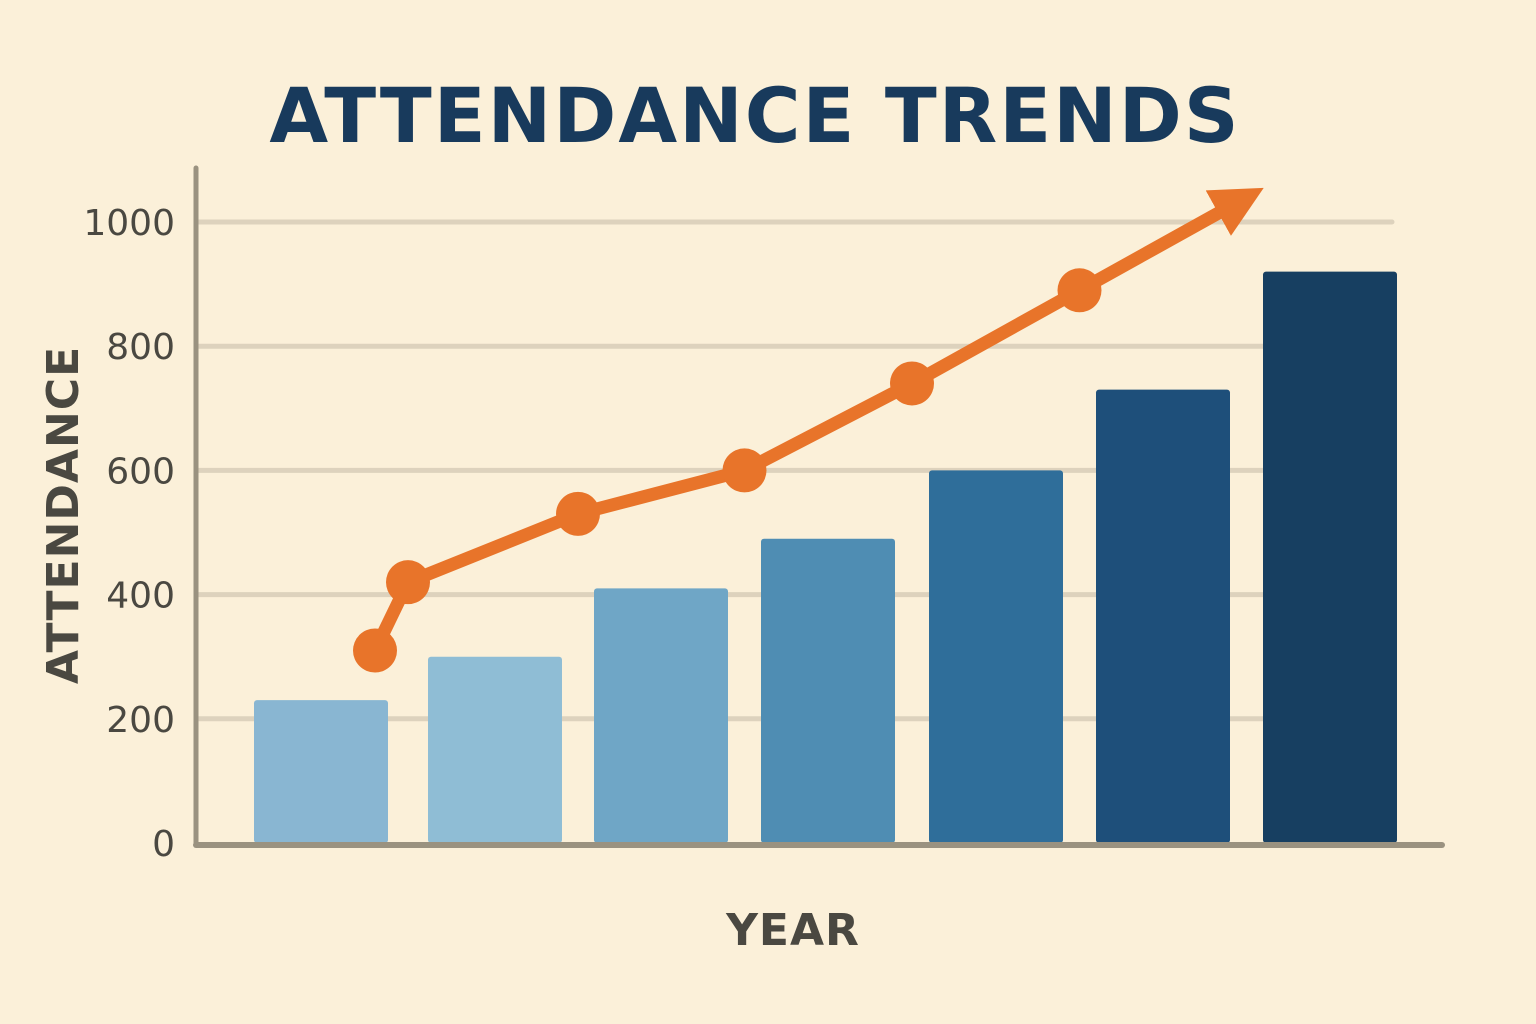 The height and width of the screenshot is (1024, 1536). I want to click on y-tick-label: 1000, so click(129, 223).